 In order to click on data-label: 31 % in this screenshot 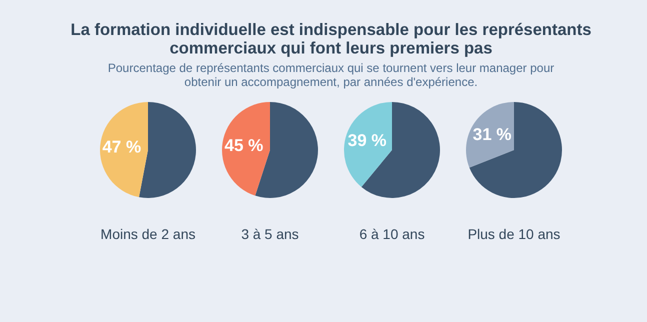, I will do `click(492, 134)`.